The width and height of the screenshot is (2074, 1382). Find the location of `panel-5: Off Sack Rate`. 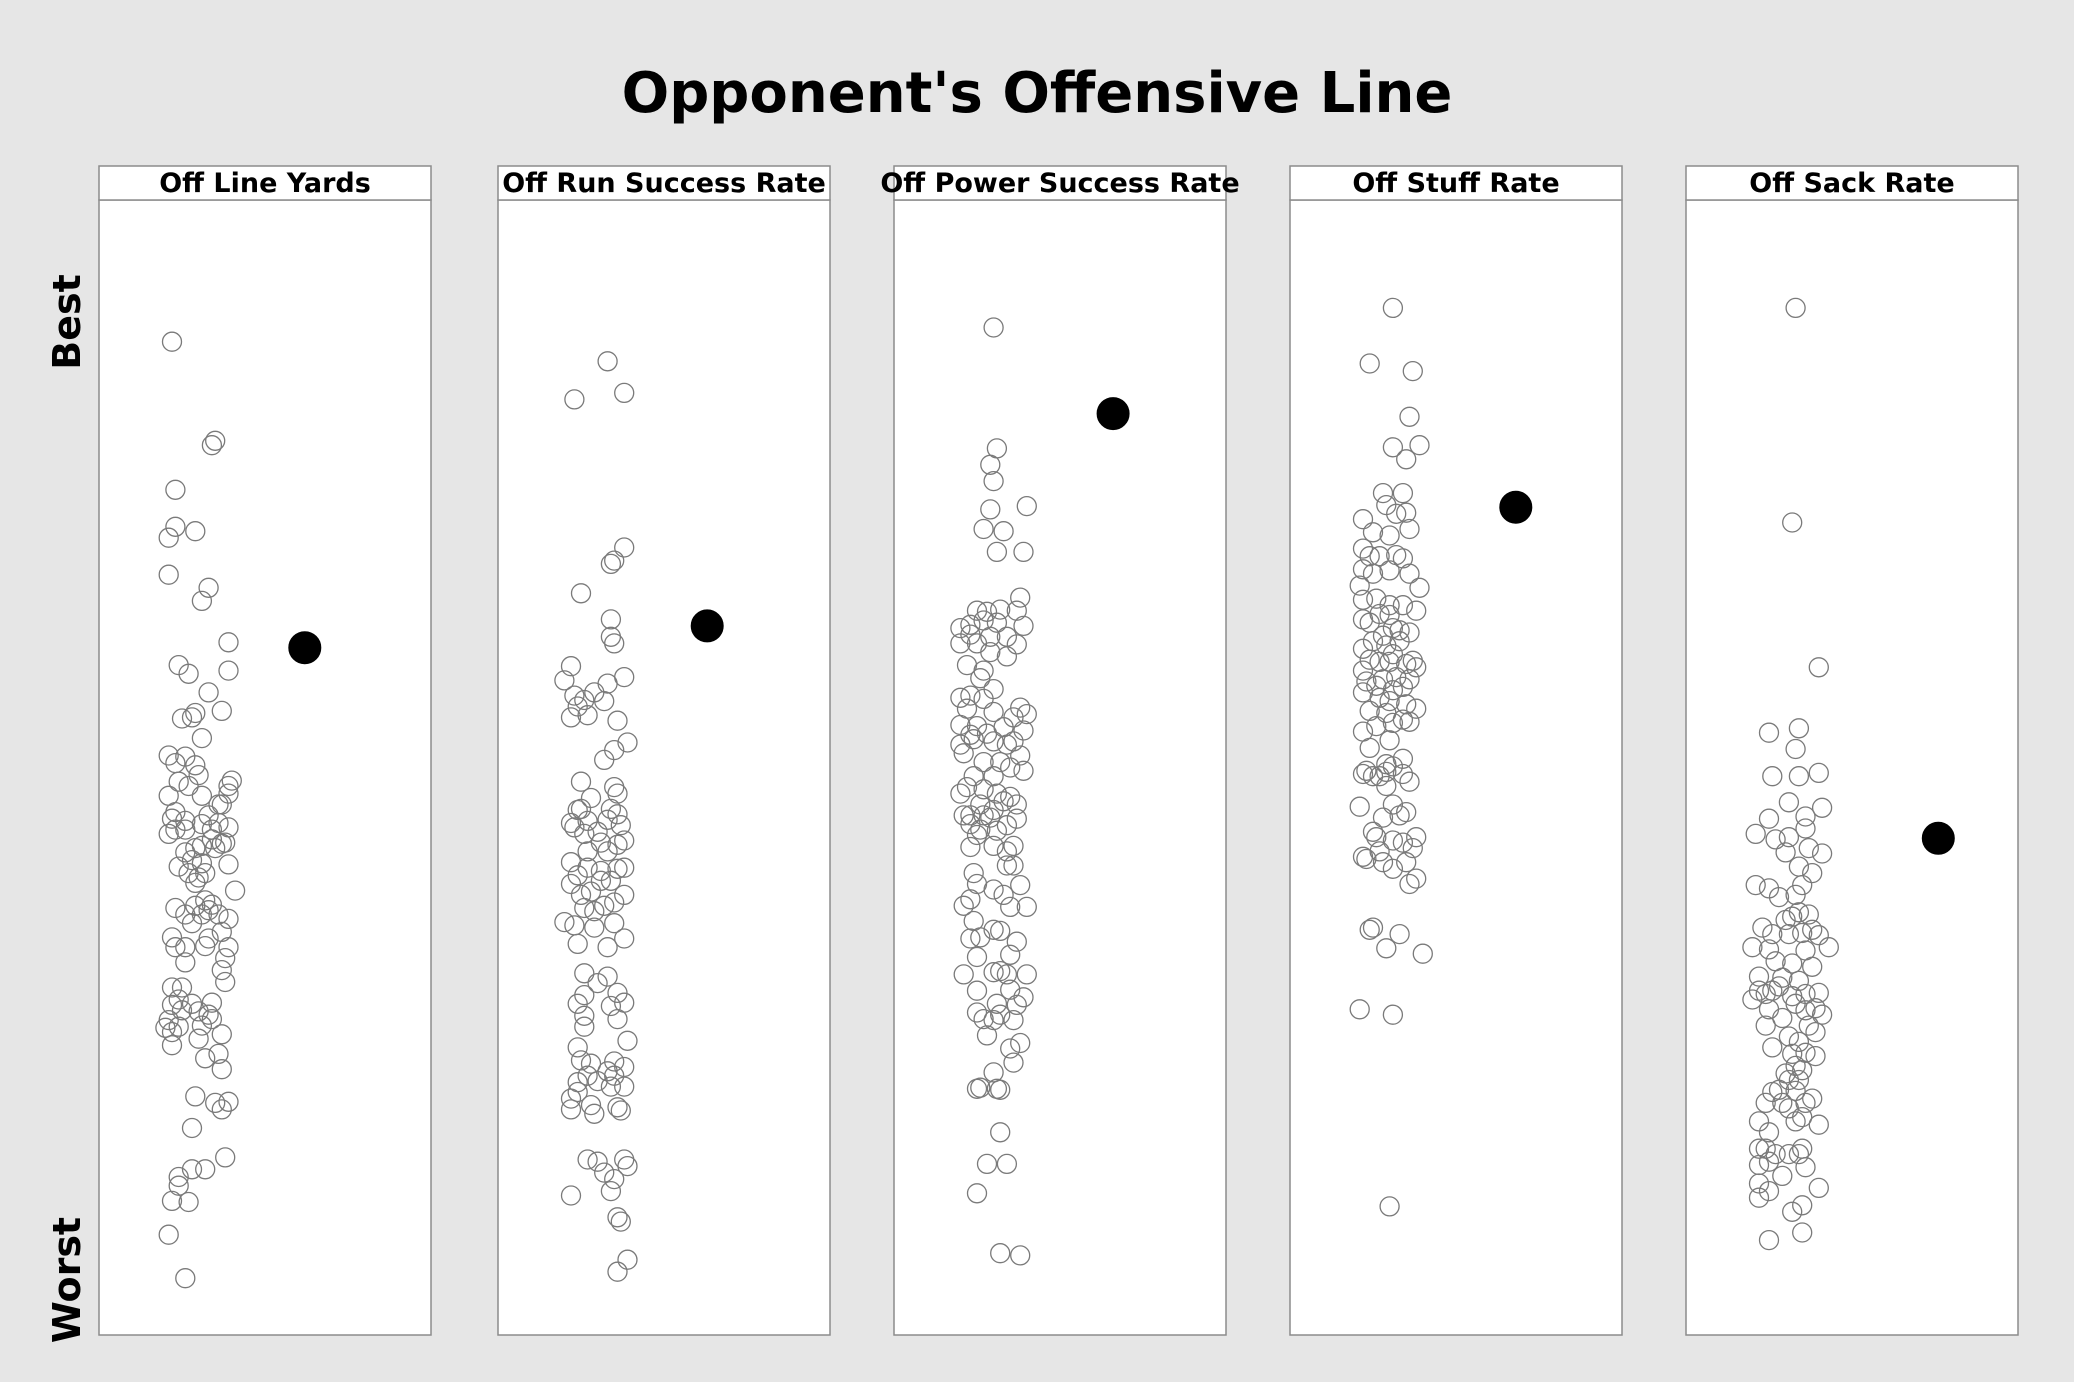

panel-5: Off Sack Rate is located at coordinates (1852, 750).